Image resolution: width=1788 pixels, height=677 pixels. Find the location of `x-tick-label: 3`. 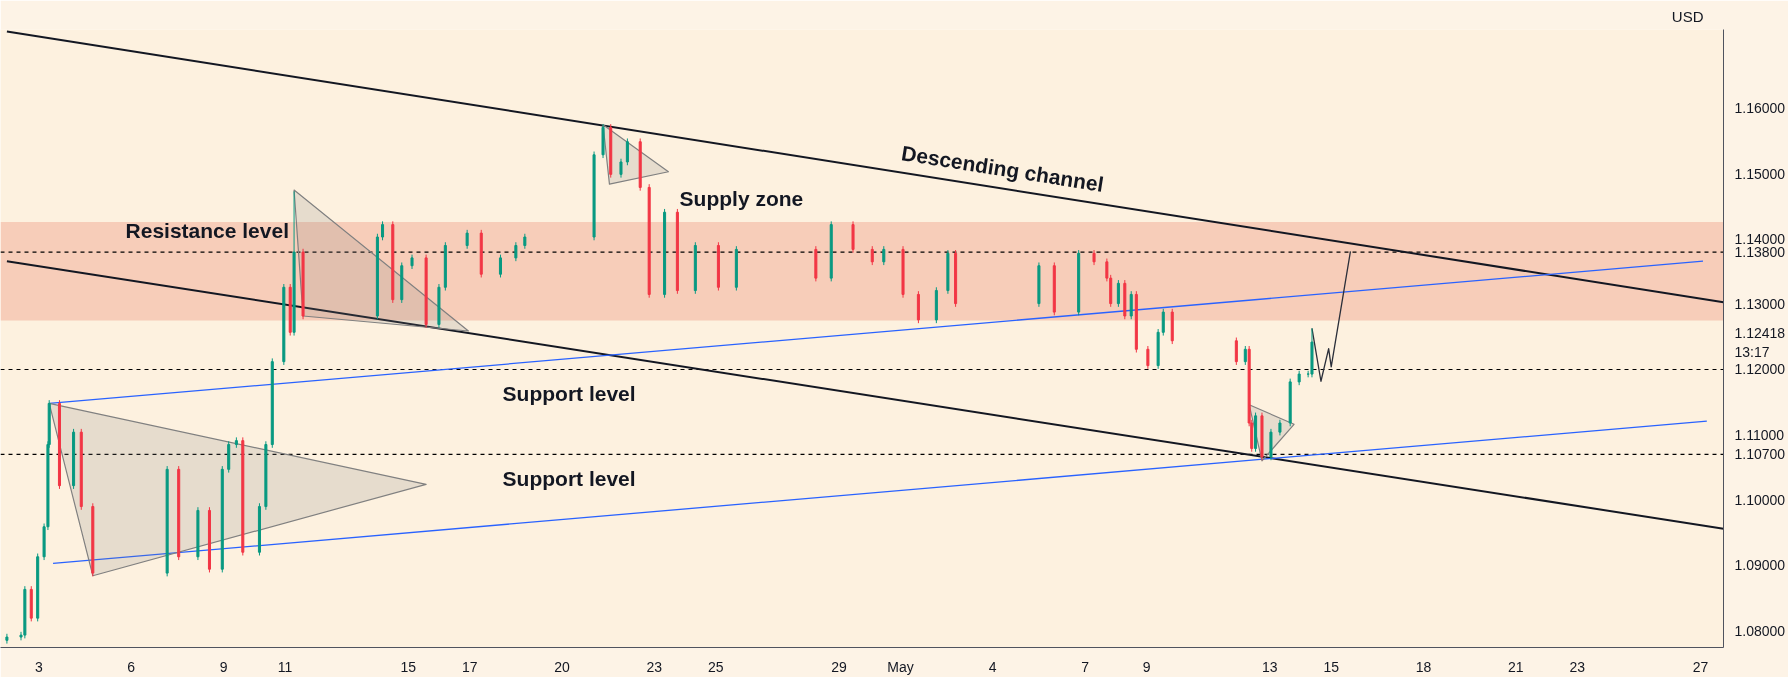

x-tick-label: 3 is located at coordinates (39, 666).